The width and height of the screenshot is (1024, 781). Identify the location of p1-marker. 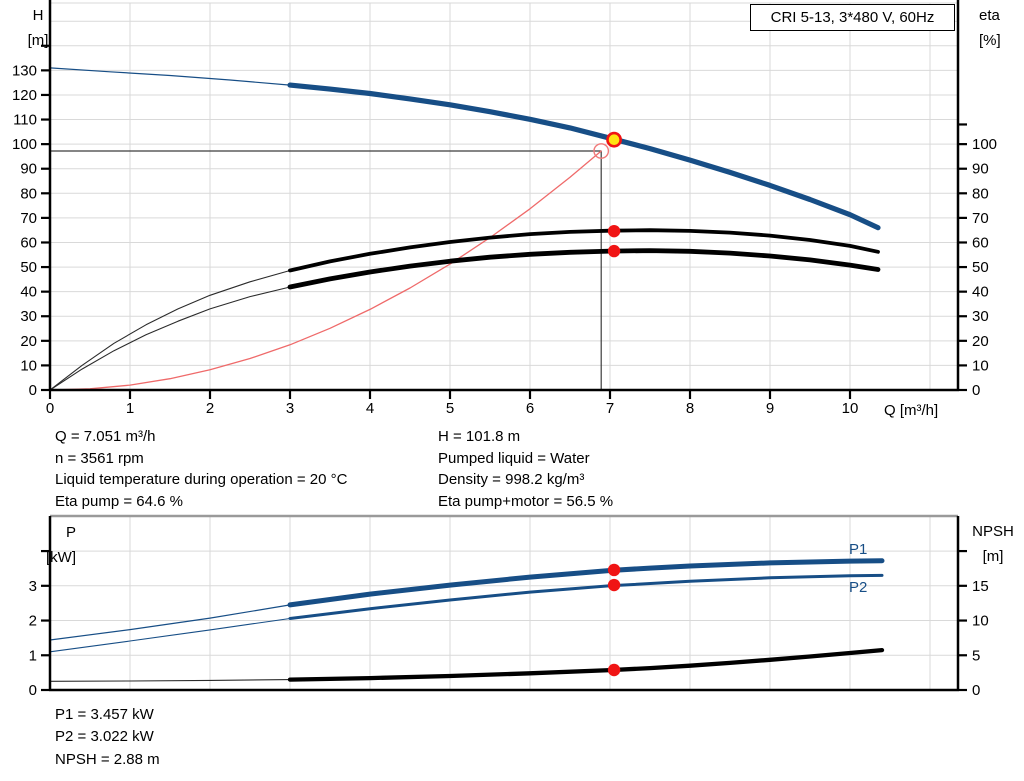
(614, 570).